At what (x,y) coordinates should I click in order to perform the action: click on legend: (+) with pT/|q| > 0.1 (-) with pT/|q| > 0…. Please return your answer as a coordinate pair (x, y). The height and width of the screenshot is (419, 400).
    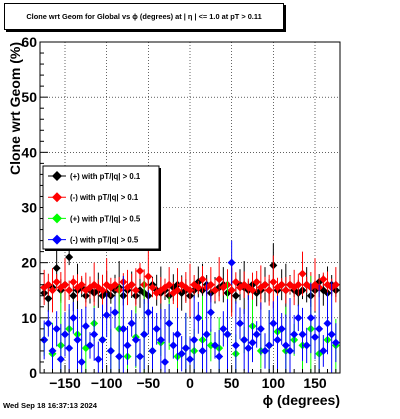
    Looking at the image, I should click on (101, 208).